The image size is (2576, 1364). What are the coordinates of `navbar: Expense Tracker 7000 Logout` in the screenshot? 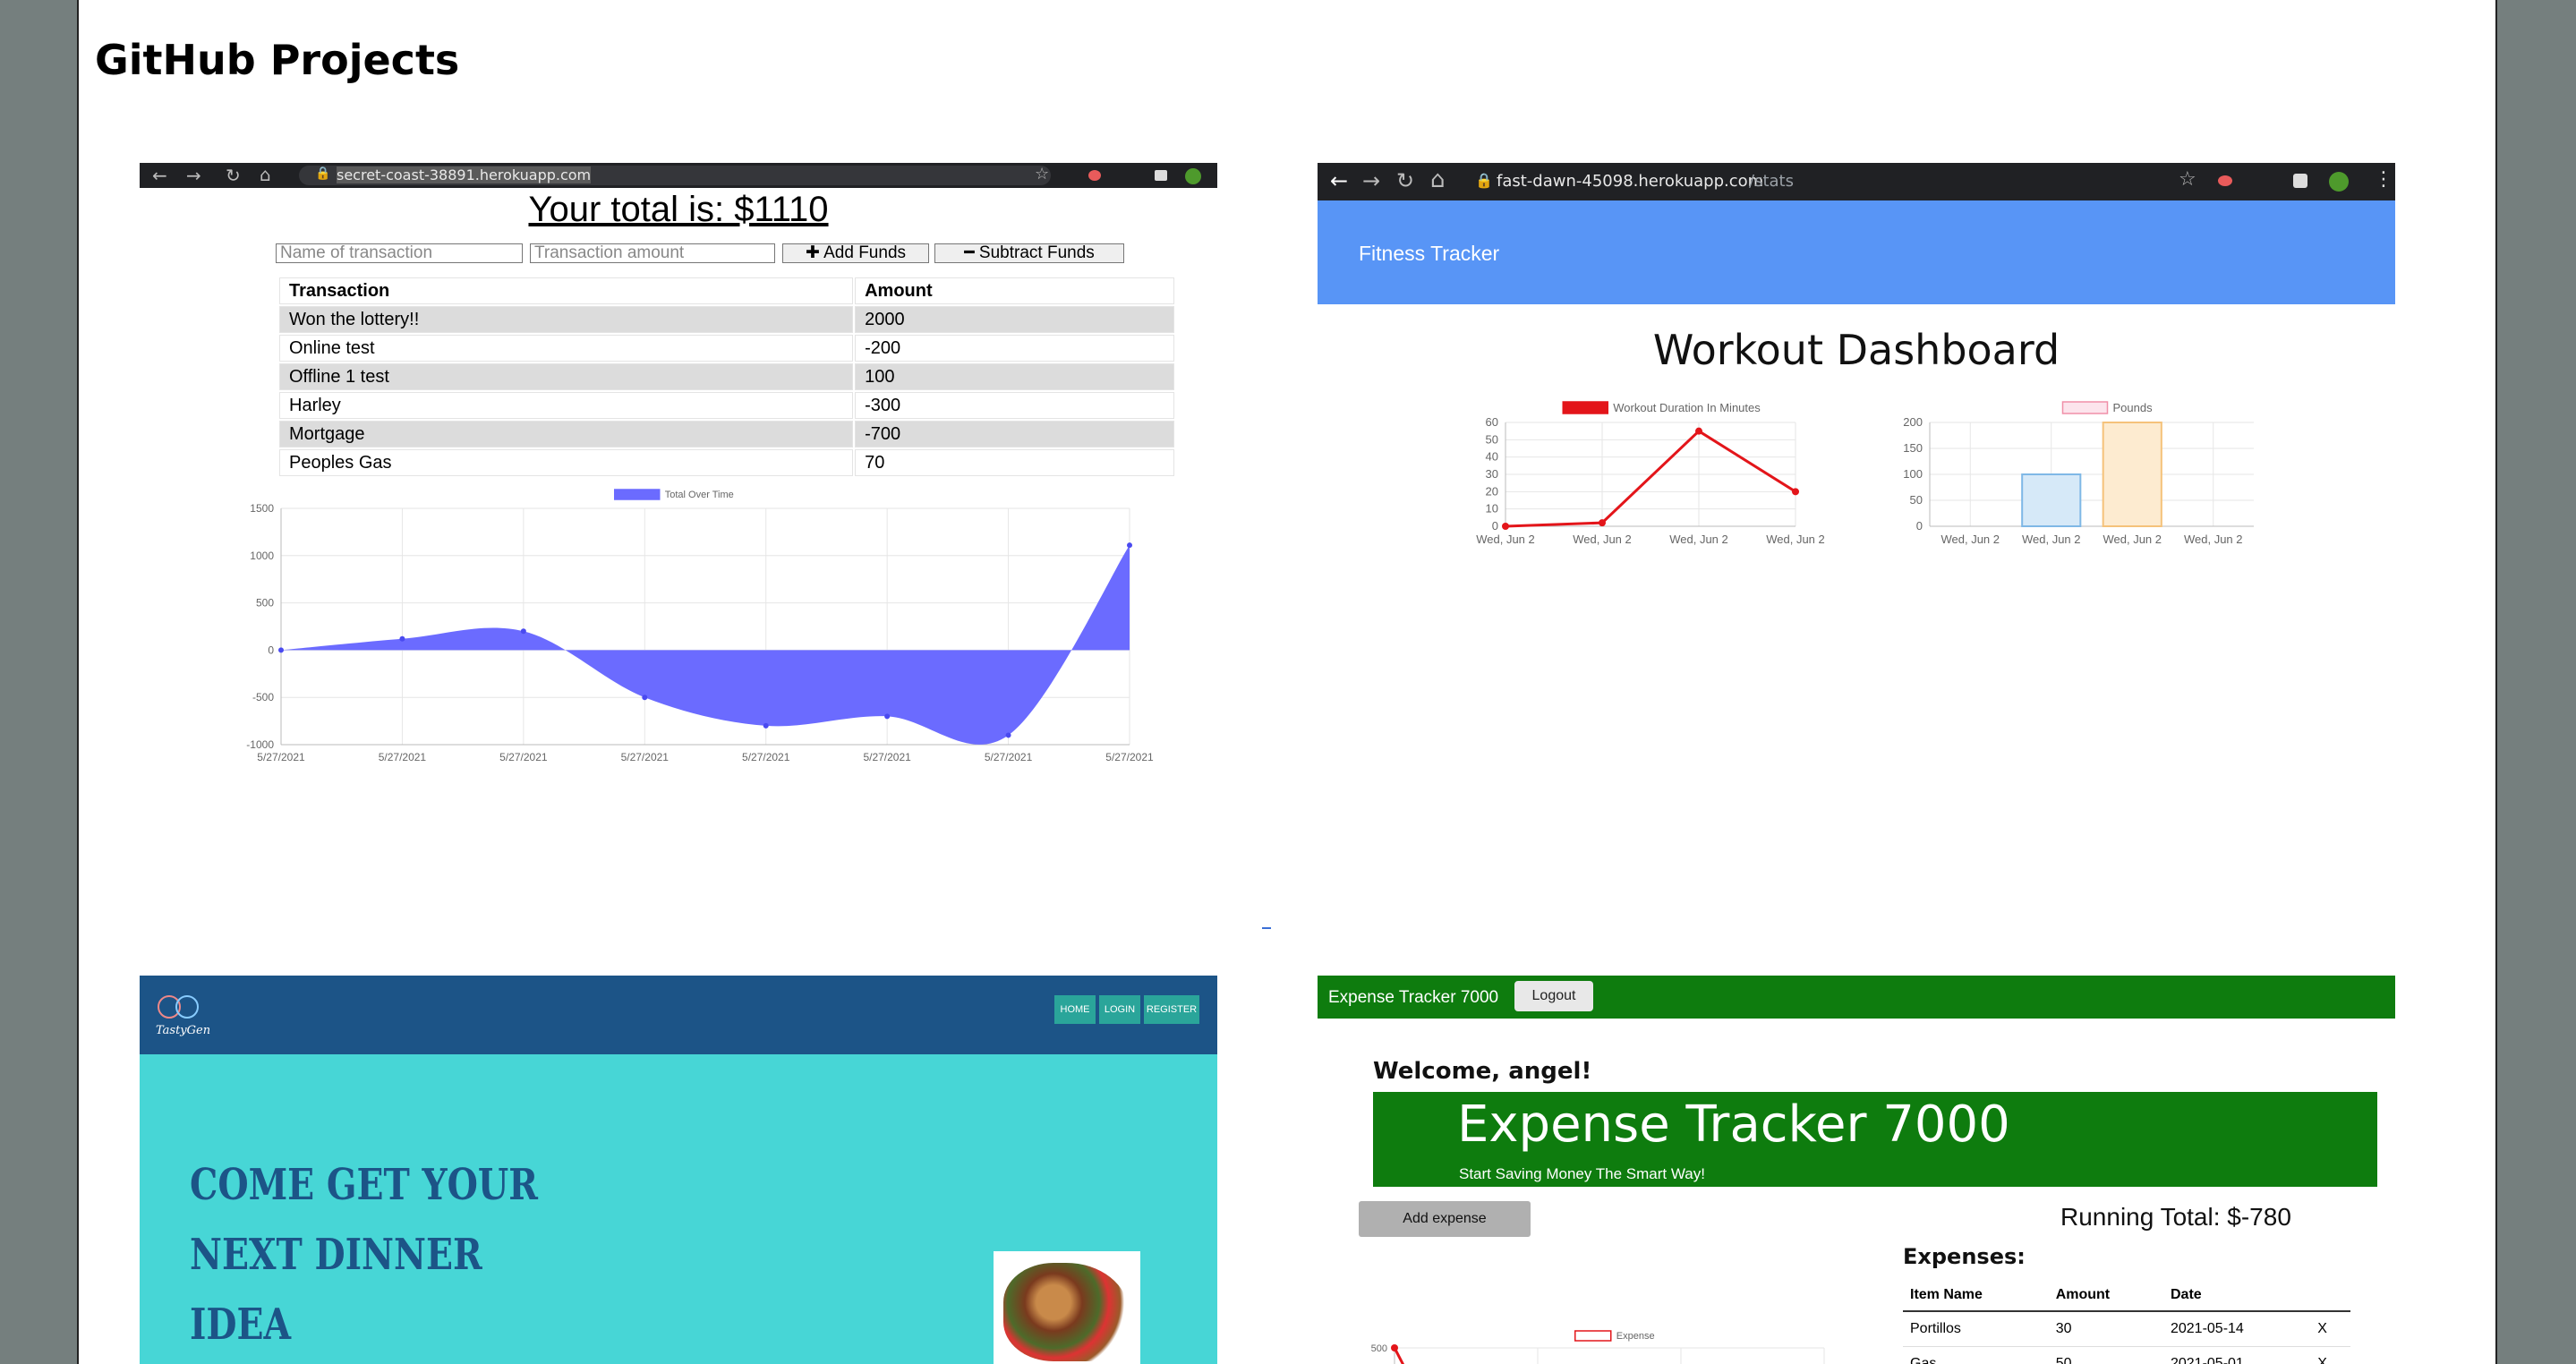 It's located at (1856, 997).